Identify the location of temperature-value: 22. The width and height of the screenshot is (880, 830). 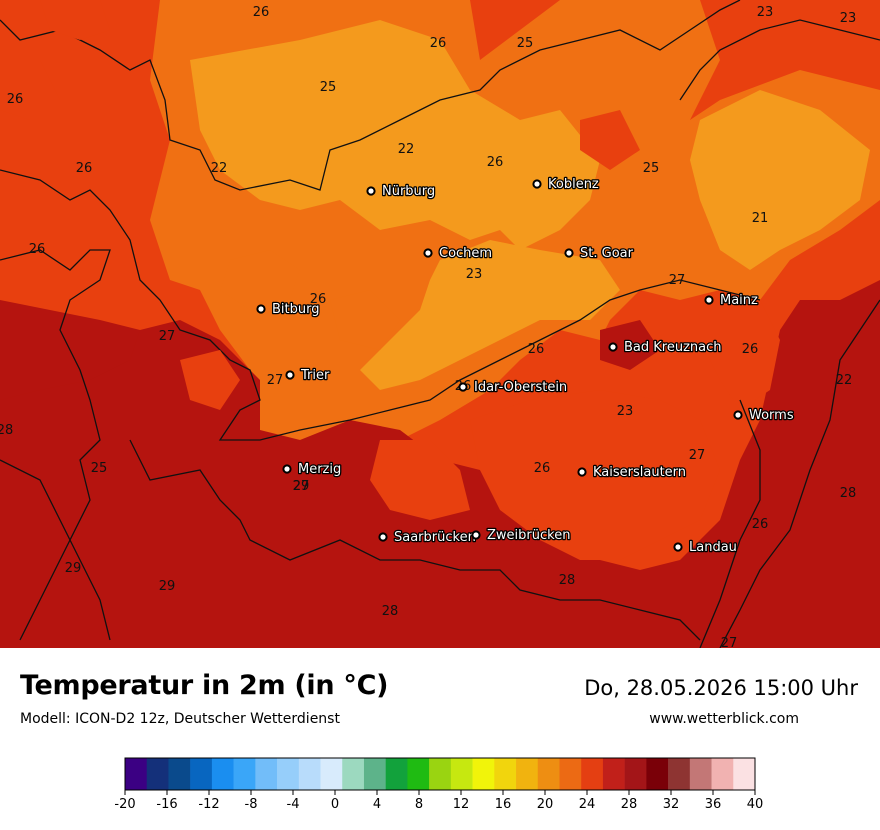
(844, 380).